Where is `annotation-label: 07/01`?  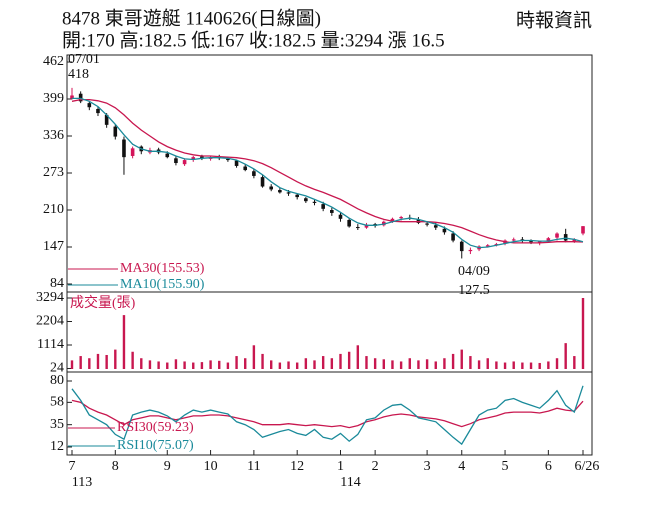 annotation-label: 07/01 is located at coordinates (84, 59).